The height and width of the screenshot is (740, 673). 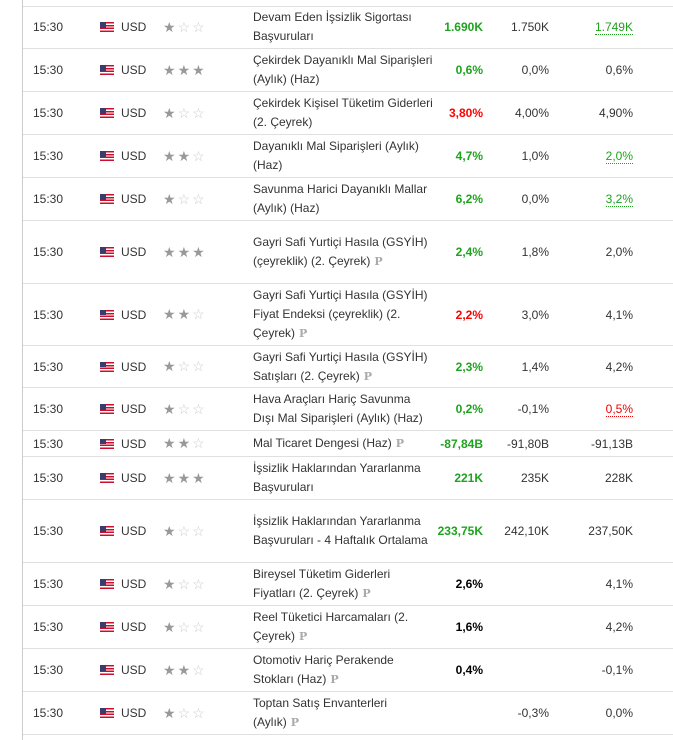 I want to click on actual-value: 221K, so click(x=468, y=478).